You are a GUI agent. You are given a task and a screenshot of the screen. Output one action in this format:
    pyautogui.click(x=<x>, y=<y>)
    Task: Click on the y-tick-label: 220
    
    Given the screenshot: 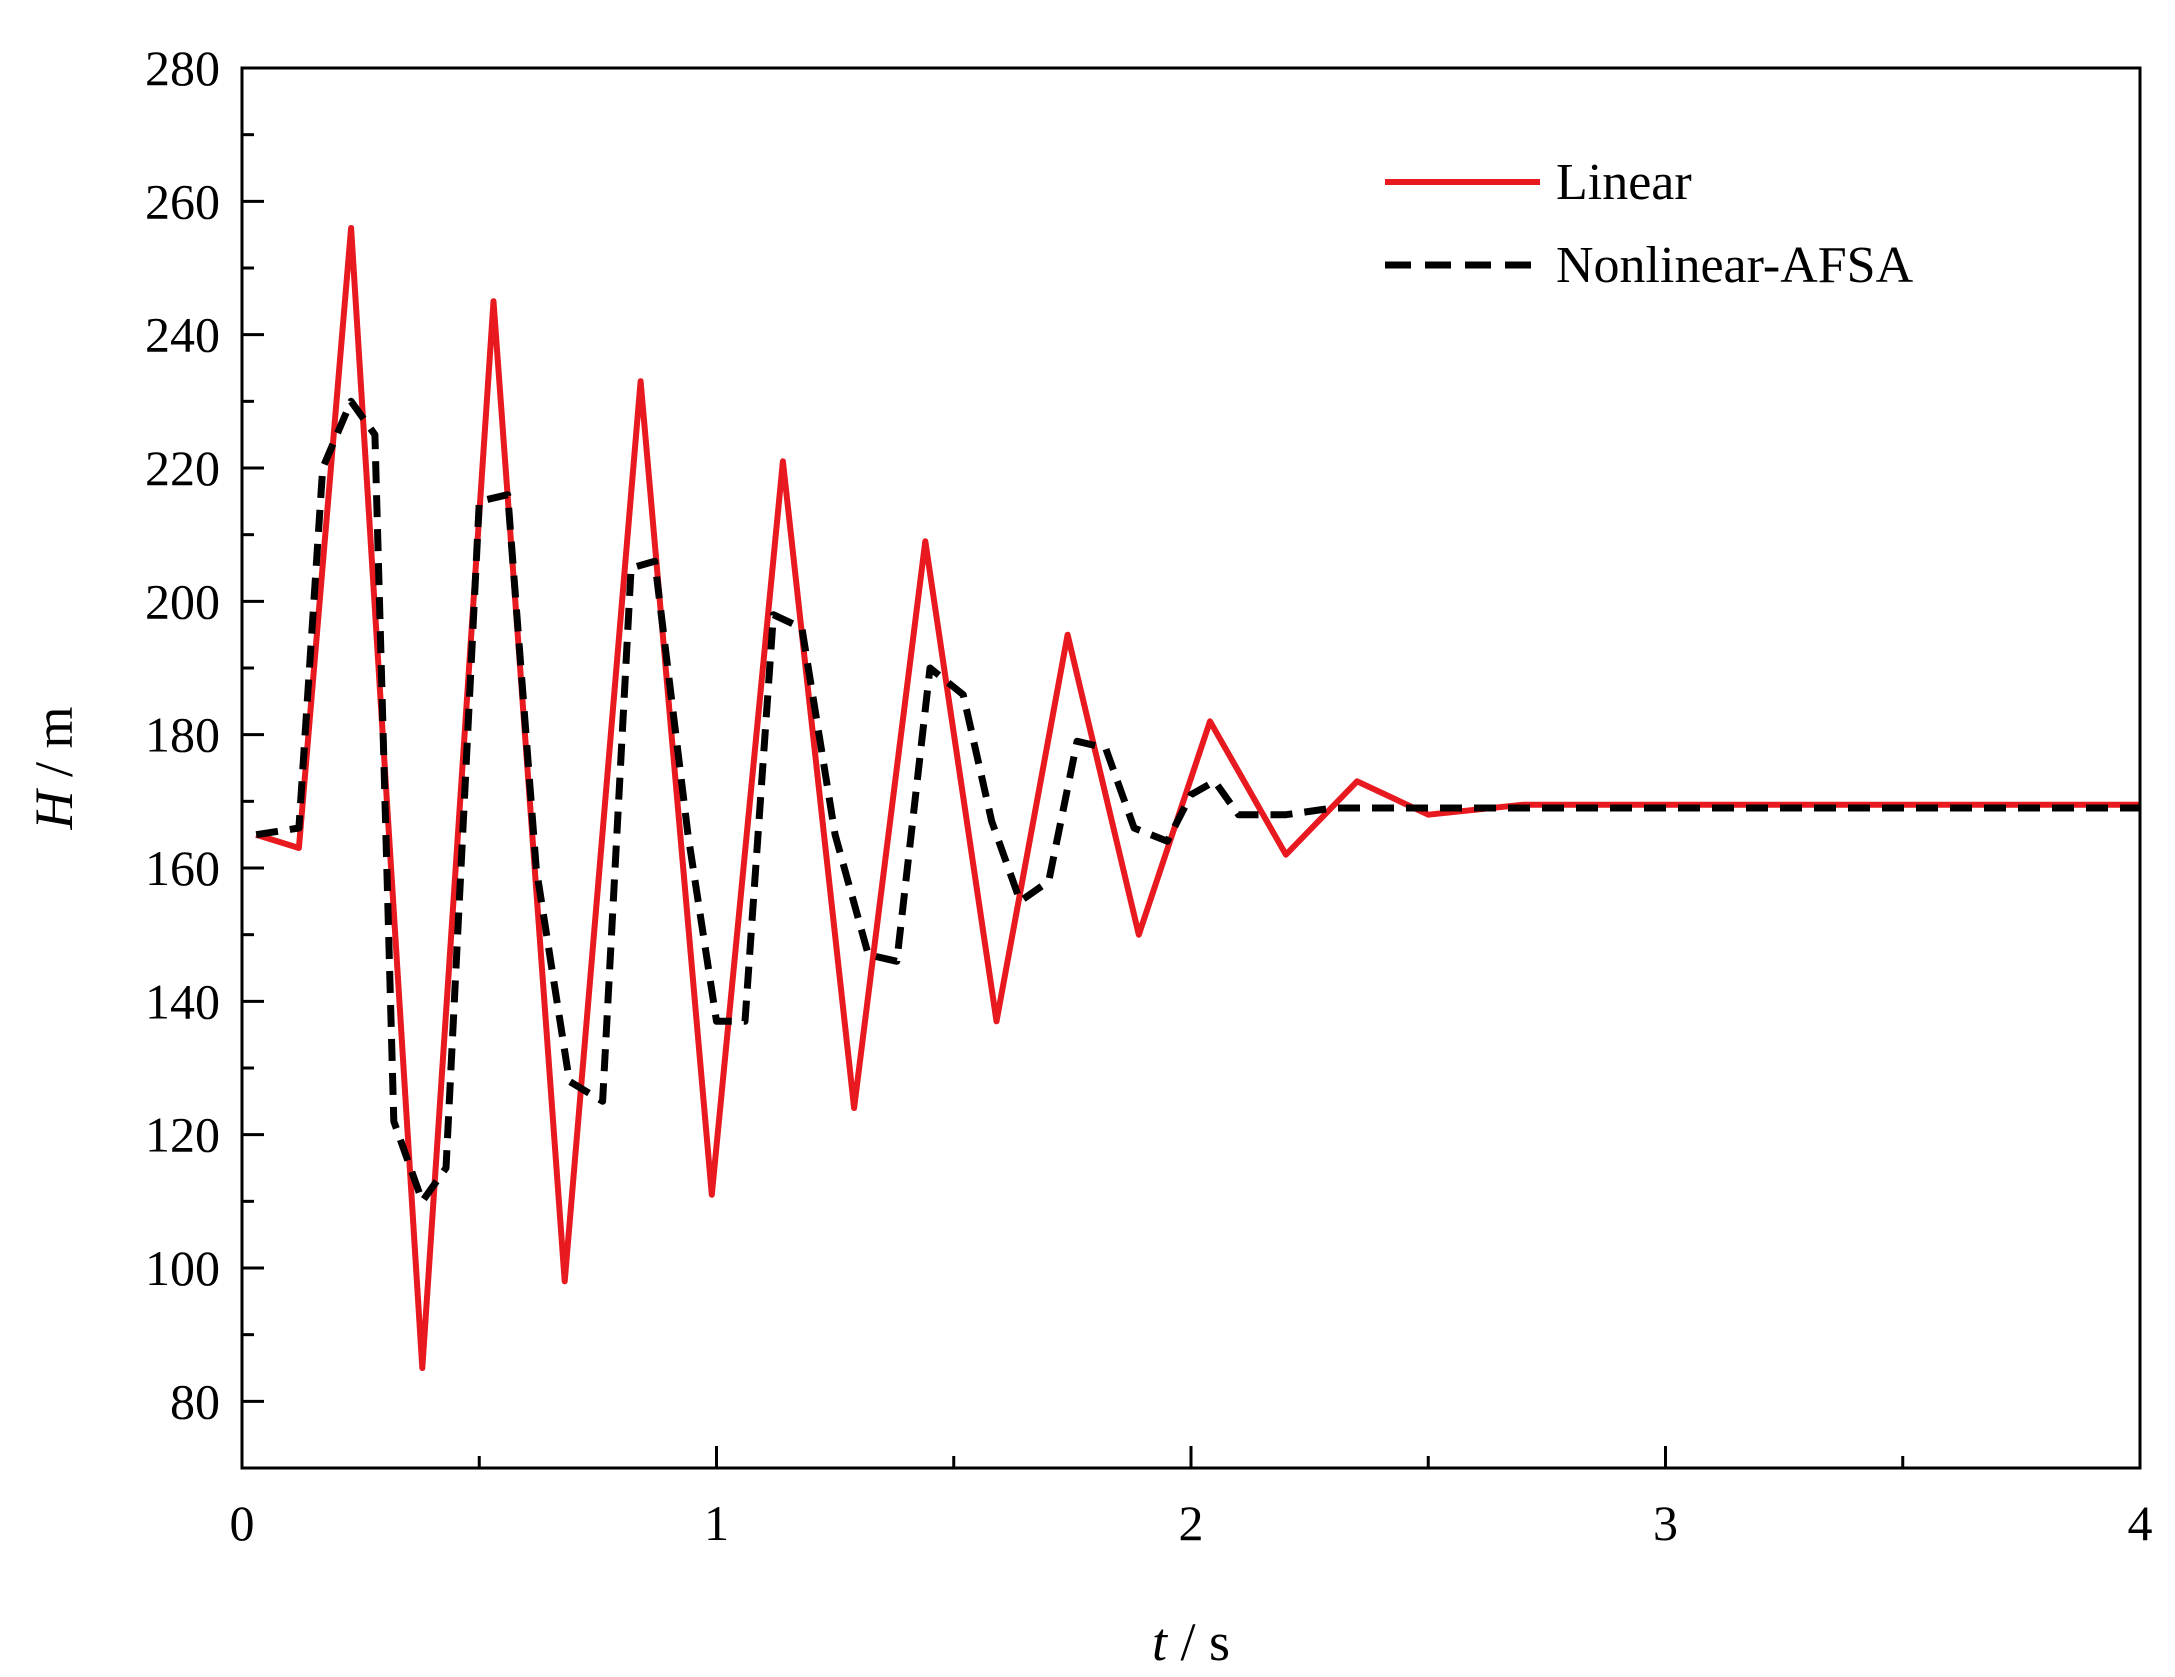 What is the action you would take?
    pyautogui.click(x=182, y=468)
    